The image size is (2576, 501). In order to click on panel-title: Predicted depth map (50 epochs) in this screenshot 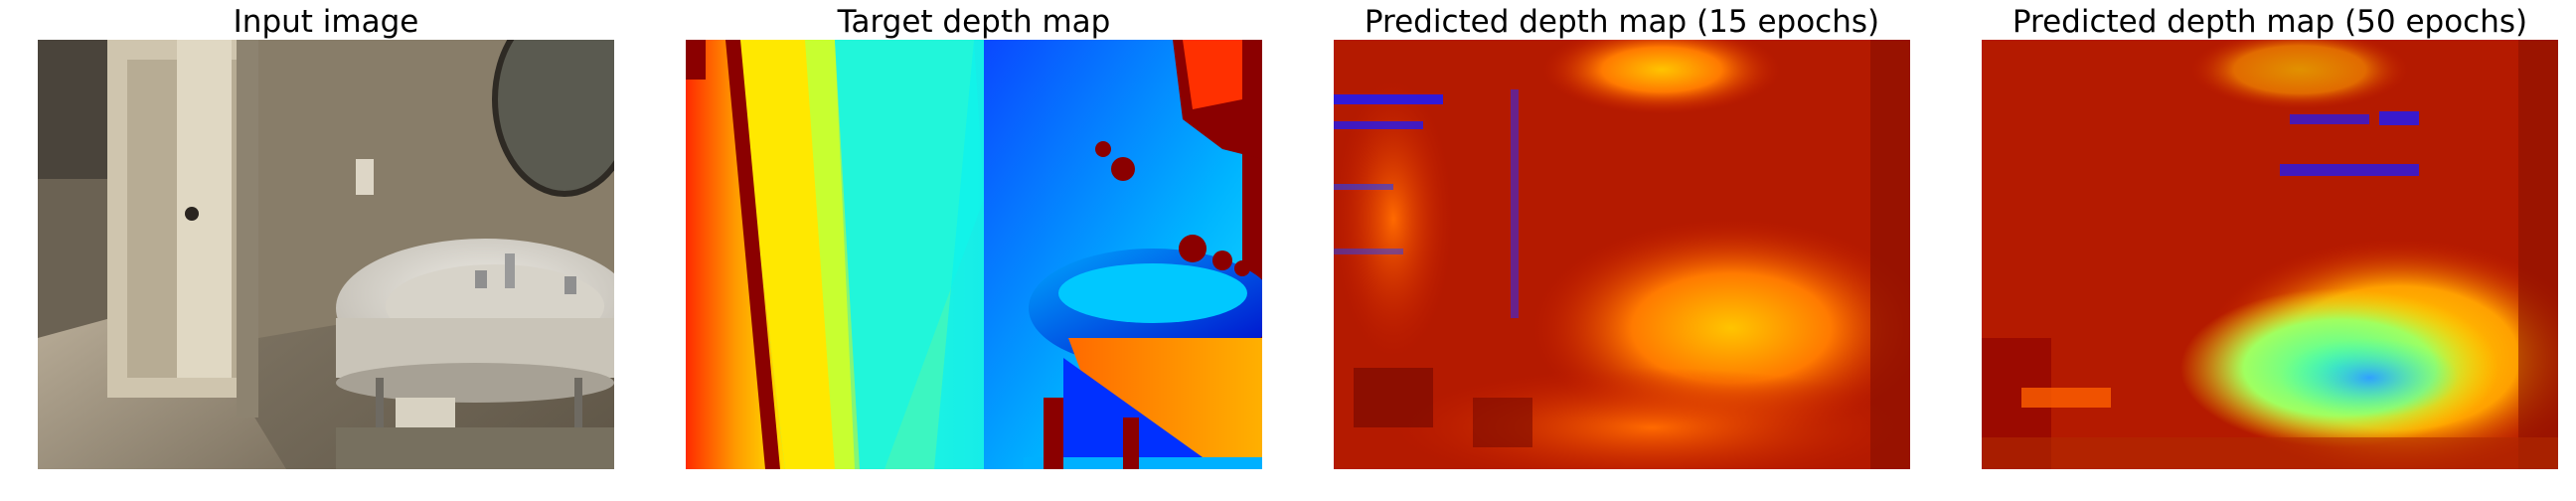, I will do `click(2270, 22)`.